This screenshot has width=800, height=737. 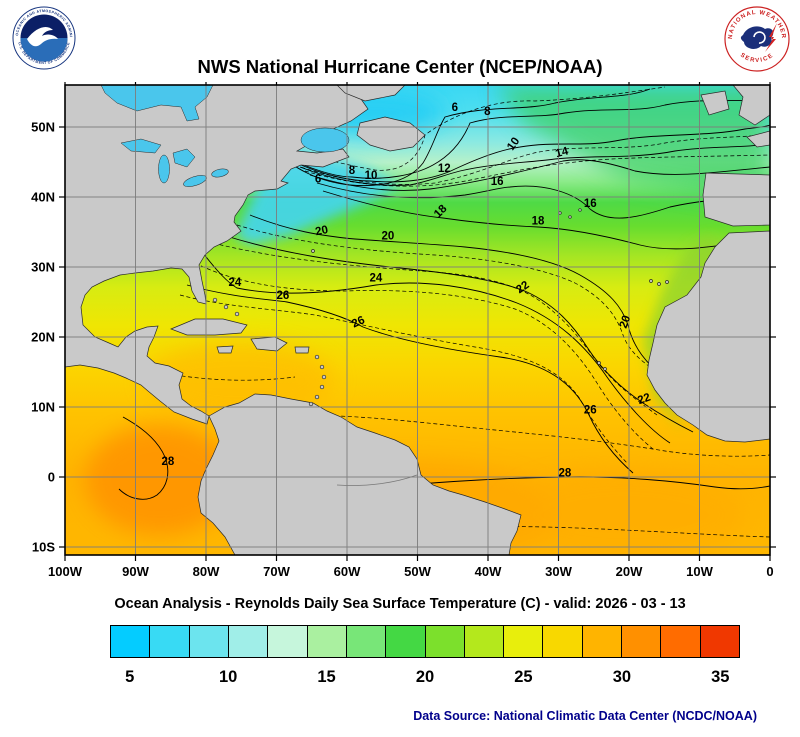 I want to click on nws-logo: NATIONAL WEATHER SERVICE, so click(x=757, y=39).